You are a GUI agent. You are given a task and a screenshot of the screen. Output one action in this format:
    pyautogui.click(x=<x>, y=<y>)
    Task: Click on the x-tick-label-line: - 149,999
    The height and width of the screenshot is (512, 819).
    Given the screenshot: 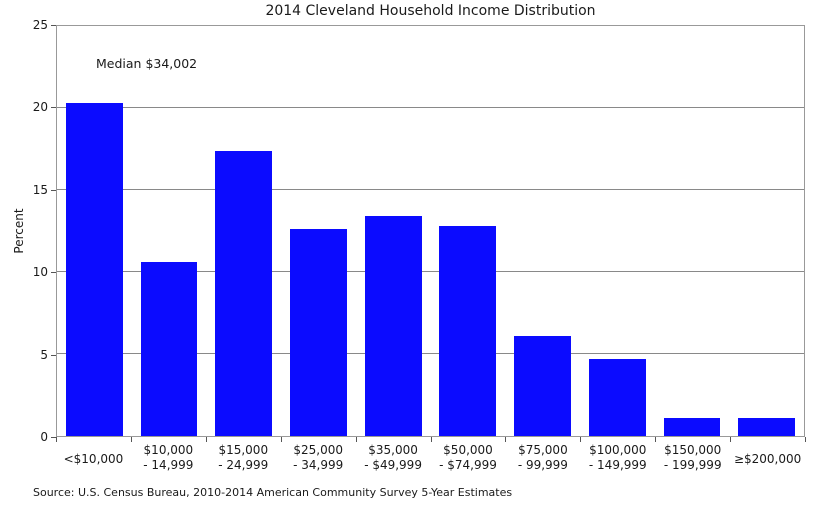 What is the action you would take?
    pyautogui.click(x=617, y=465)
    